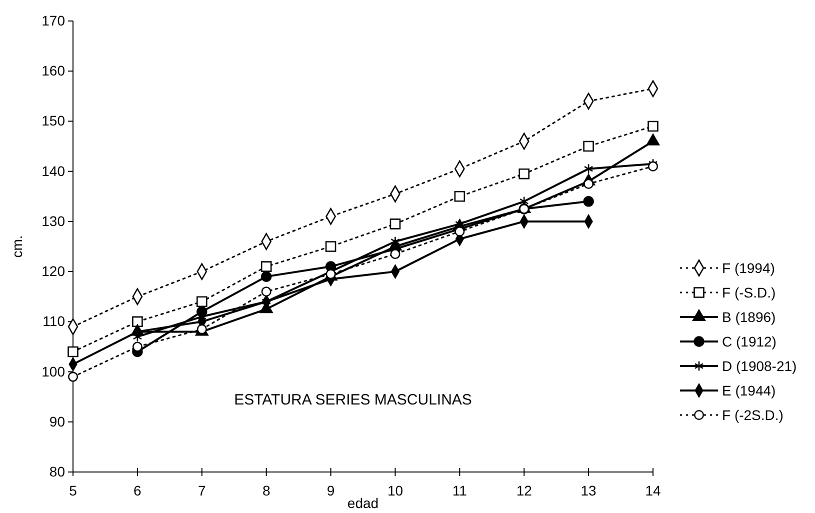  Describe the element at coordinates (57, 471) in the screenshot. I see `y-tick-label: 80` at that location.